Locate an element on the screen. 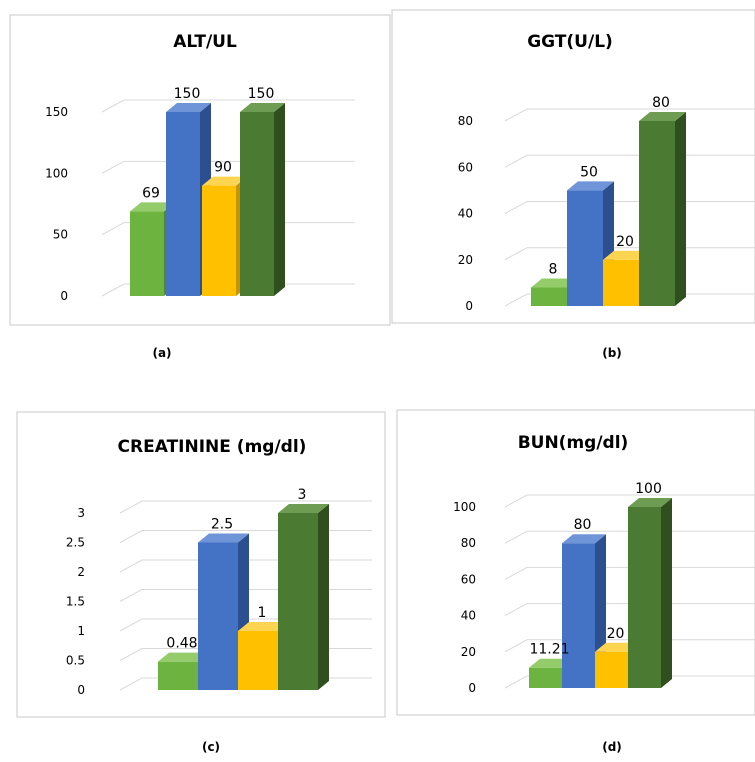 Image resolution: width=755 pixels, height=762 pixels. data-label: 1 is located at coordinates (262, 613).